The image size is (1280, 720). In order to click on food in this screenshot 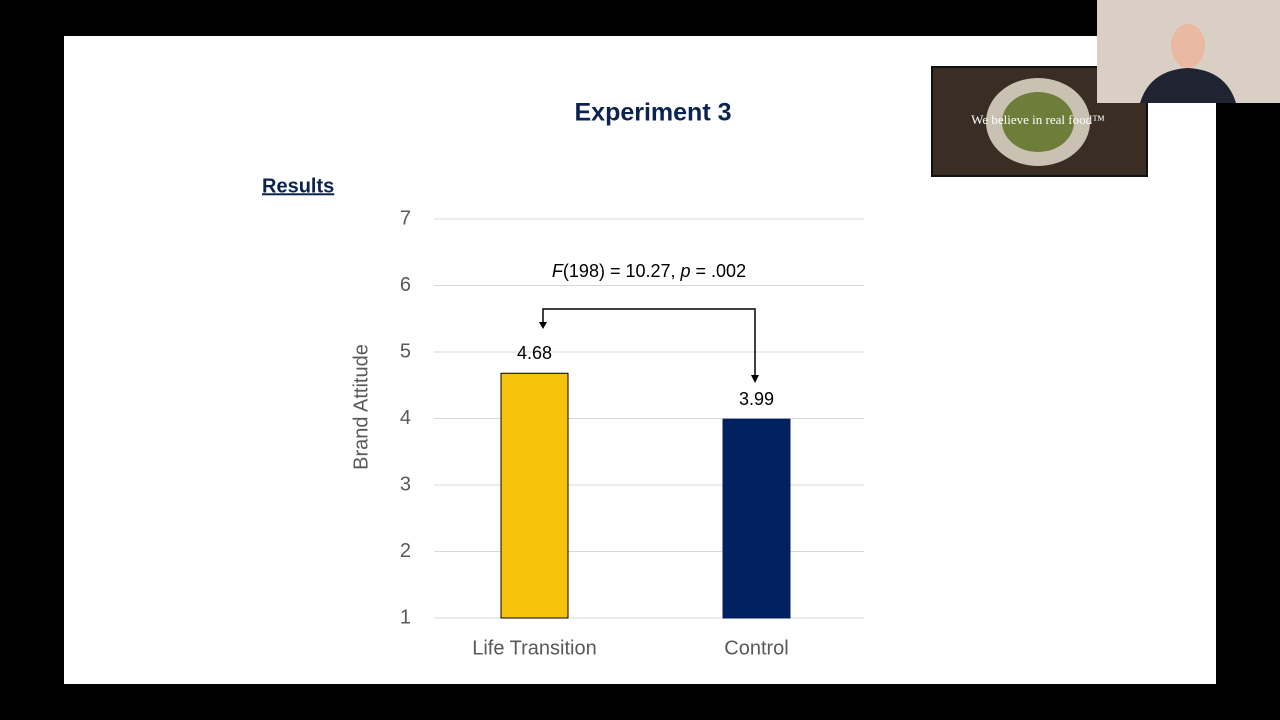, I will do `click(1038, 122)`.